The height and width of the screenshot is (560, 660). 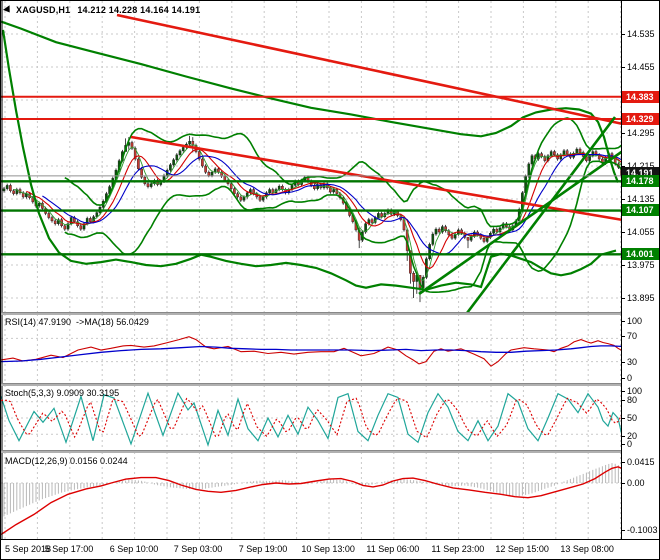 I want to click on price-axis-label: -0.1003, so click(x=642, y=530).